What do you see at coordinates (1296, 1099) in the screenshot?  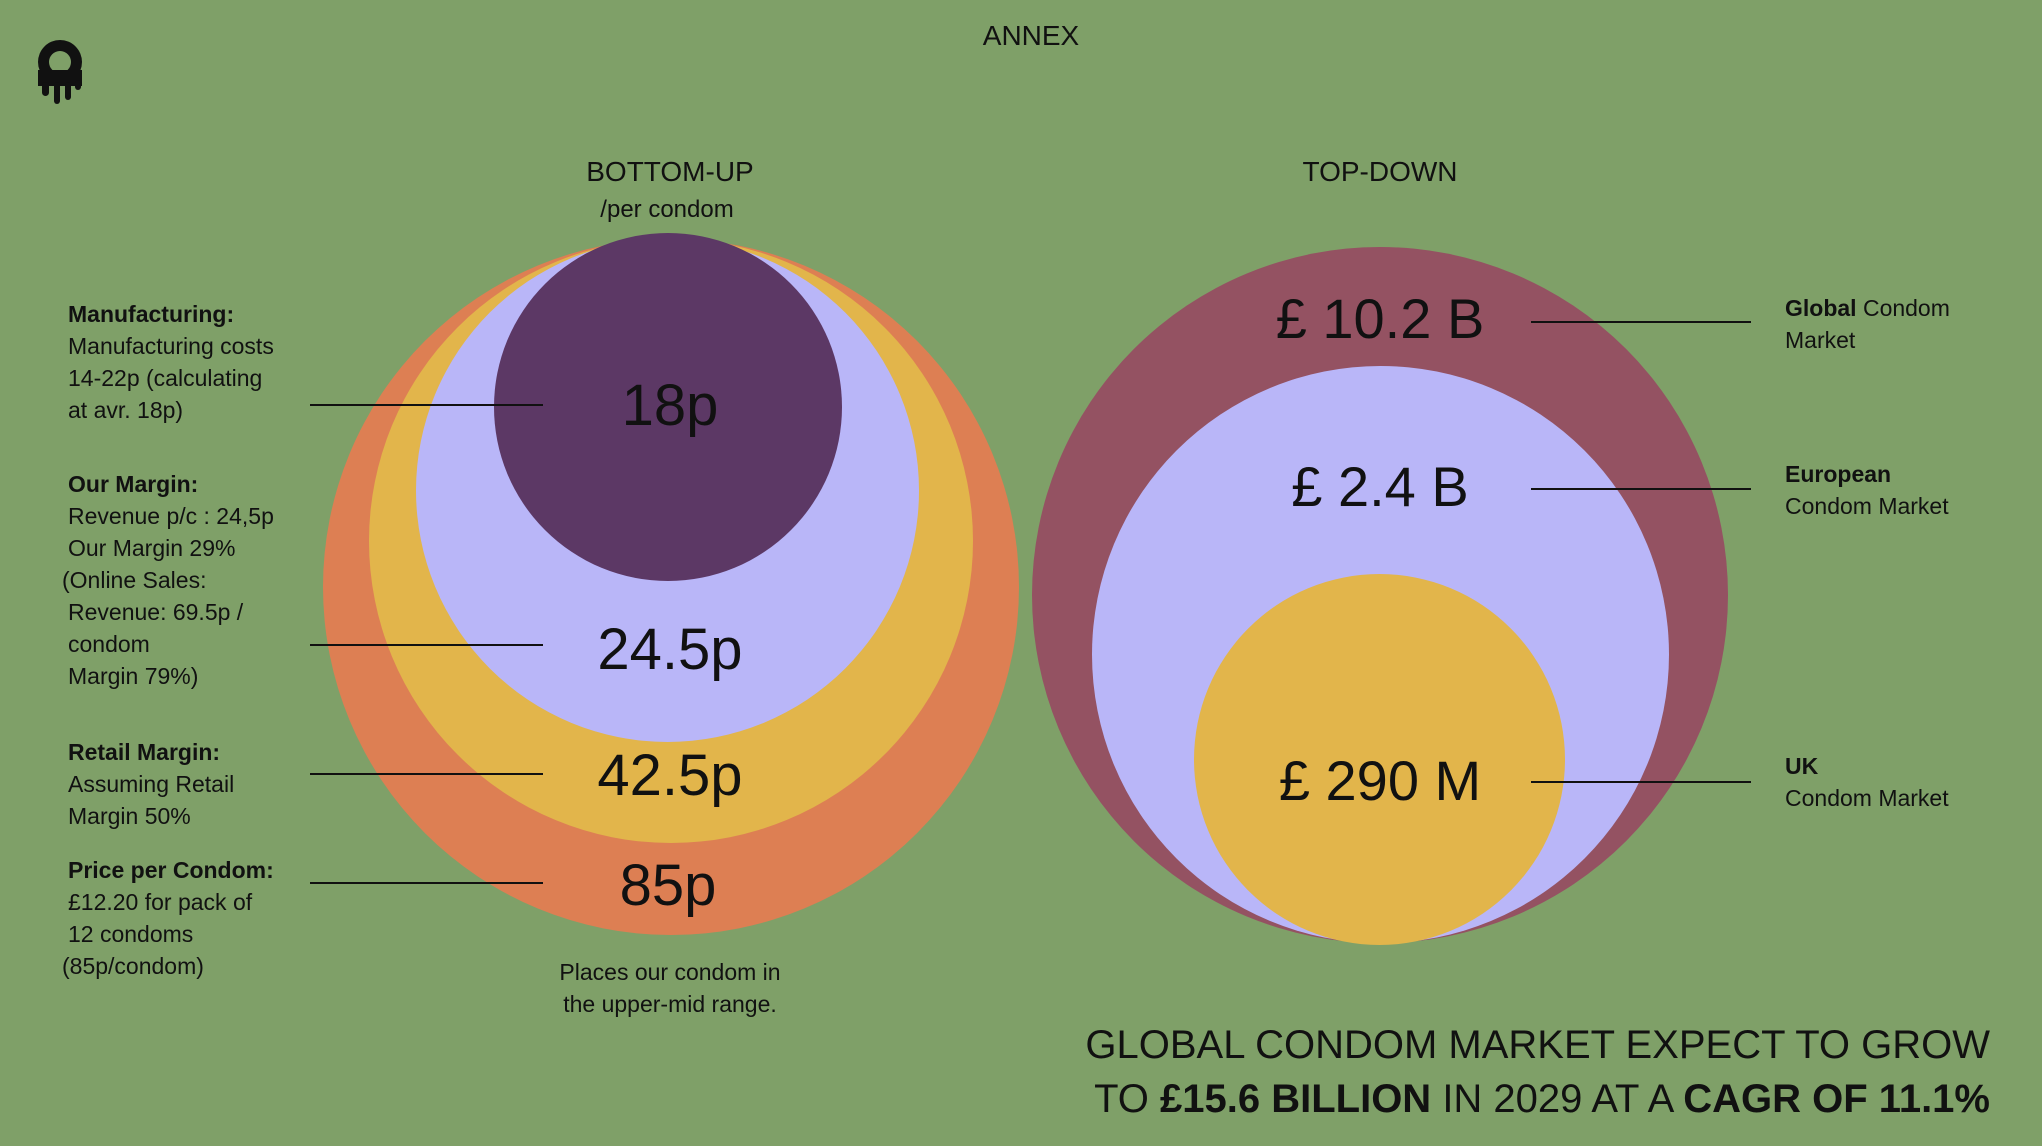 I see `headline-amount: £15.6 BILLION` at bounding box center [1296, 1099].